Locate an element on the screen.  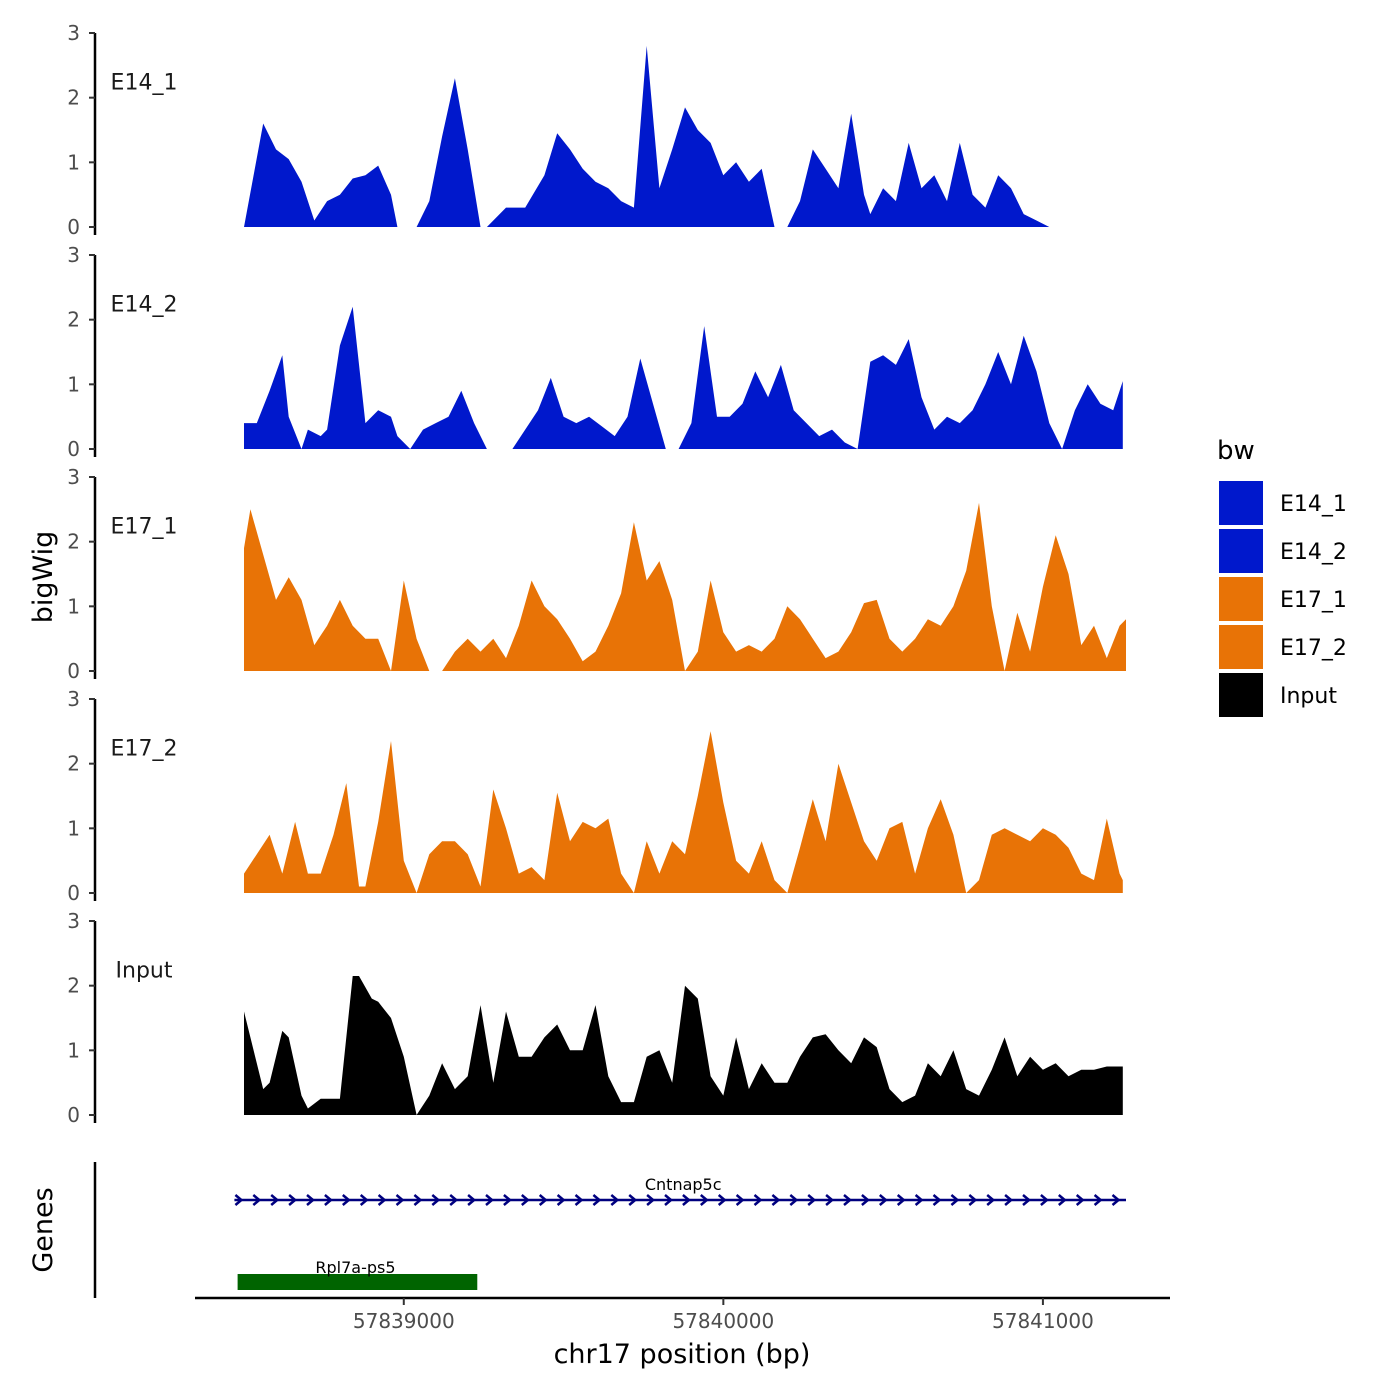
x-axis: 57839000 57840000 57841000 is located at coordinates (682, 1314).